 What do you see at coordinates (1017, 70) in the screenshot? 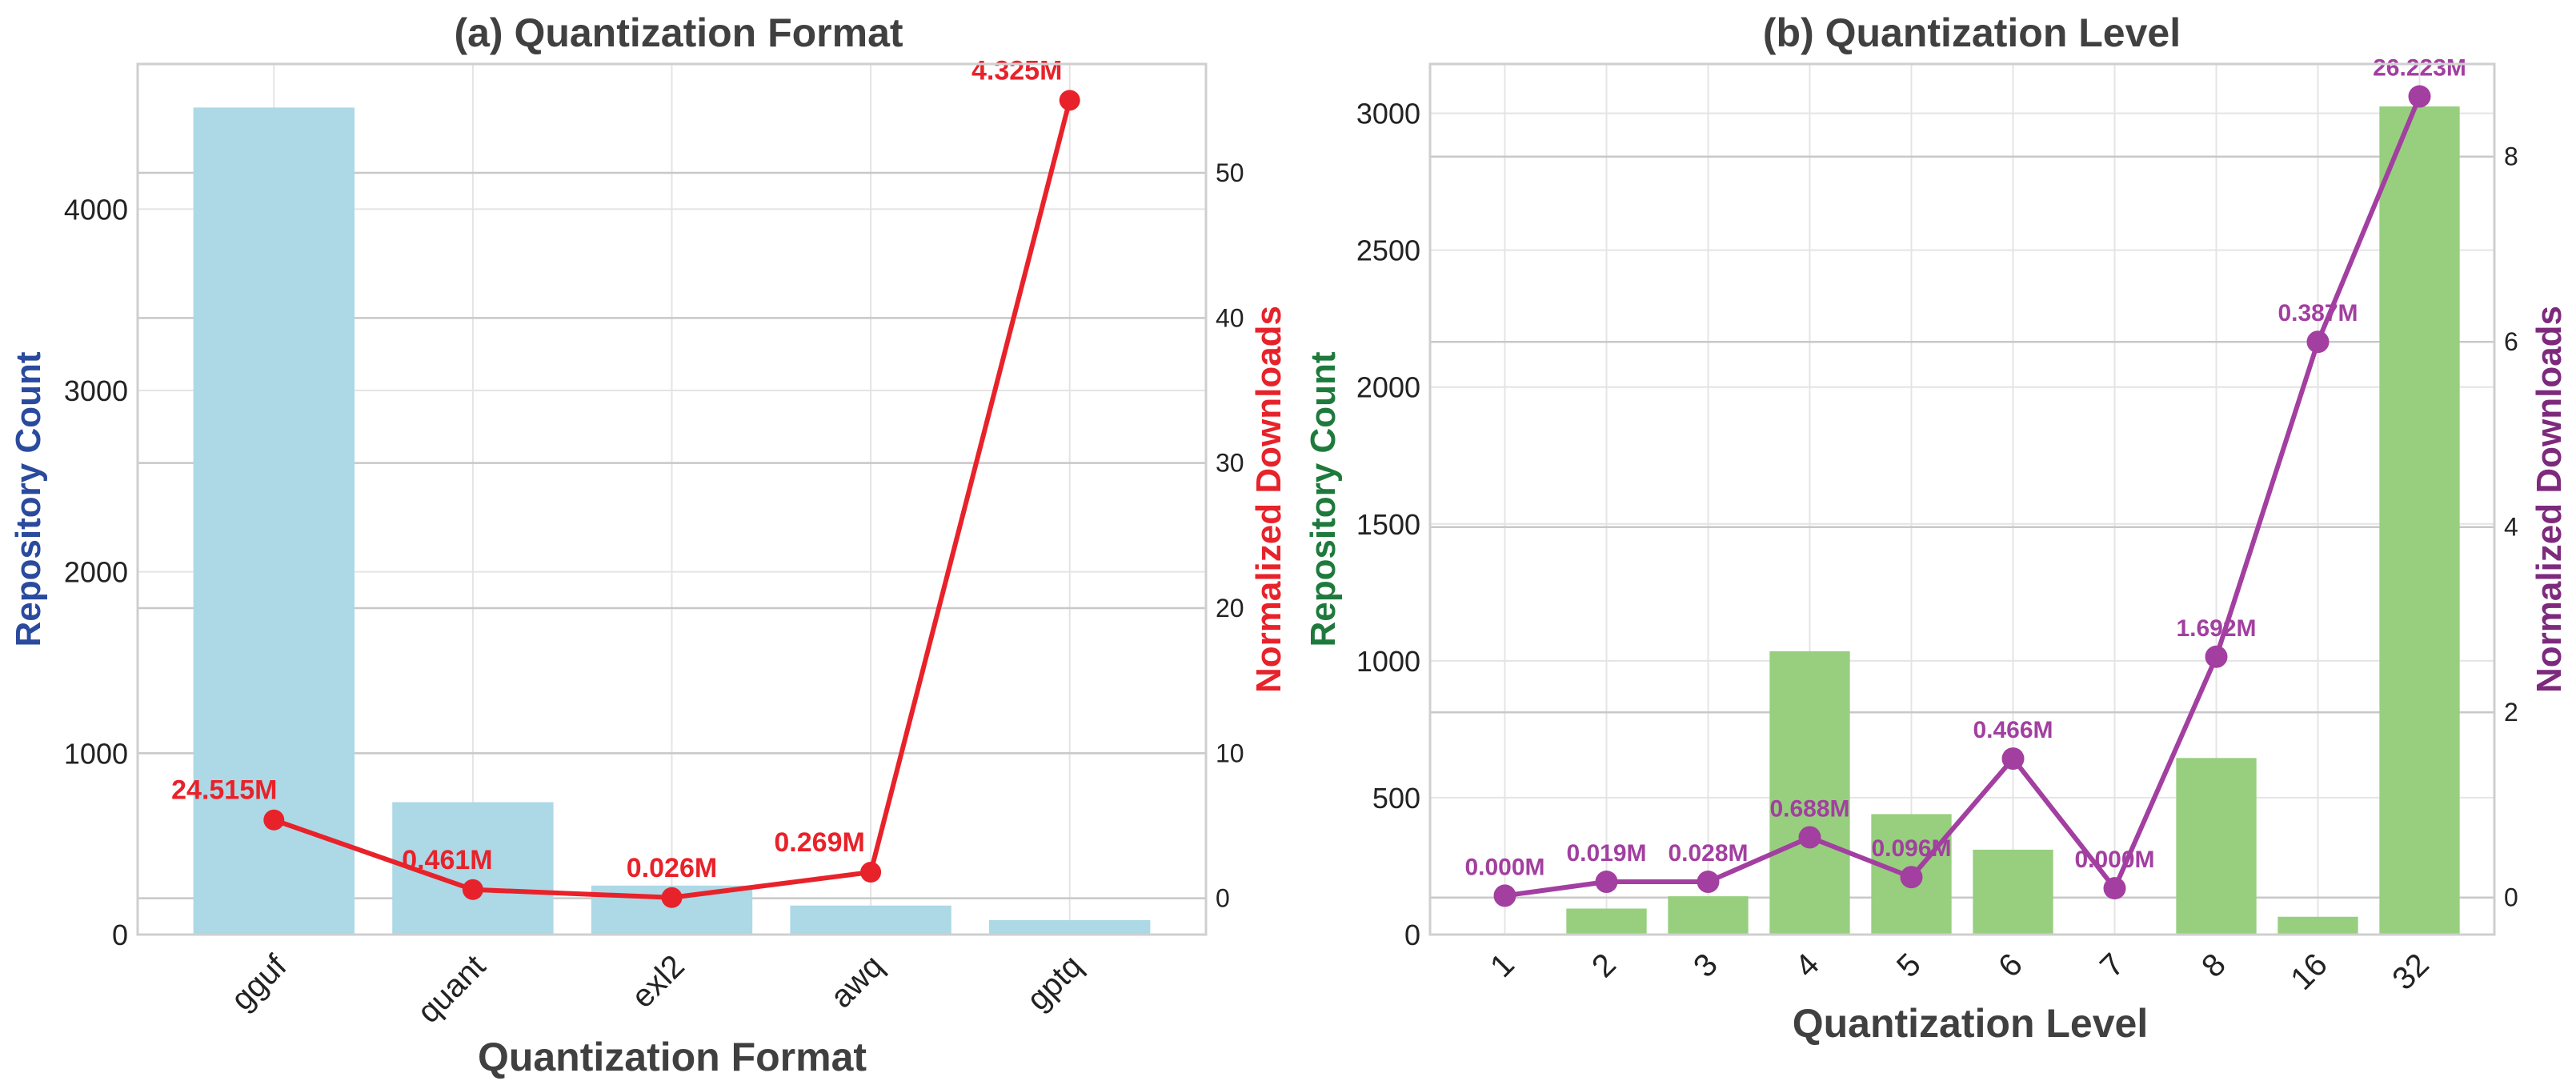
I see `data-label: 4.325M` at bounding box center [1017, 70].